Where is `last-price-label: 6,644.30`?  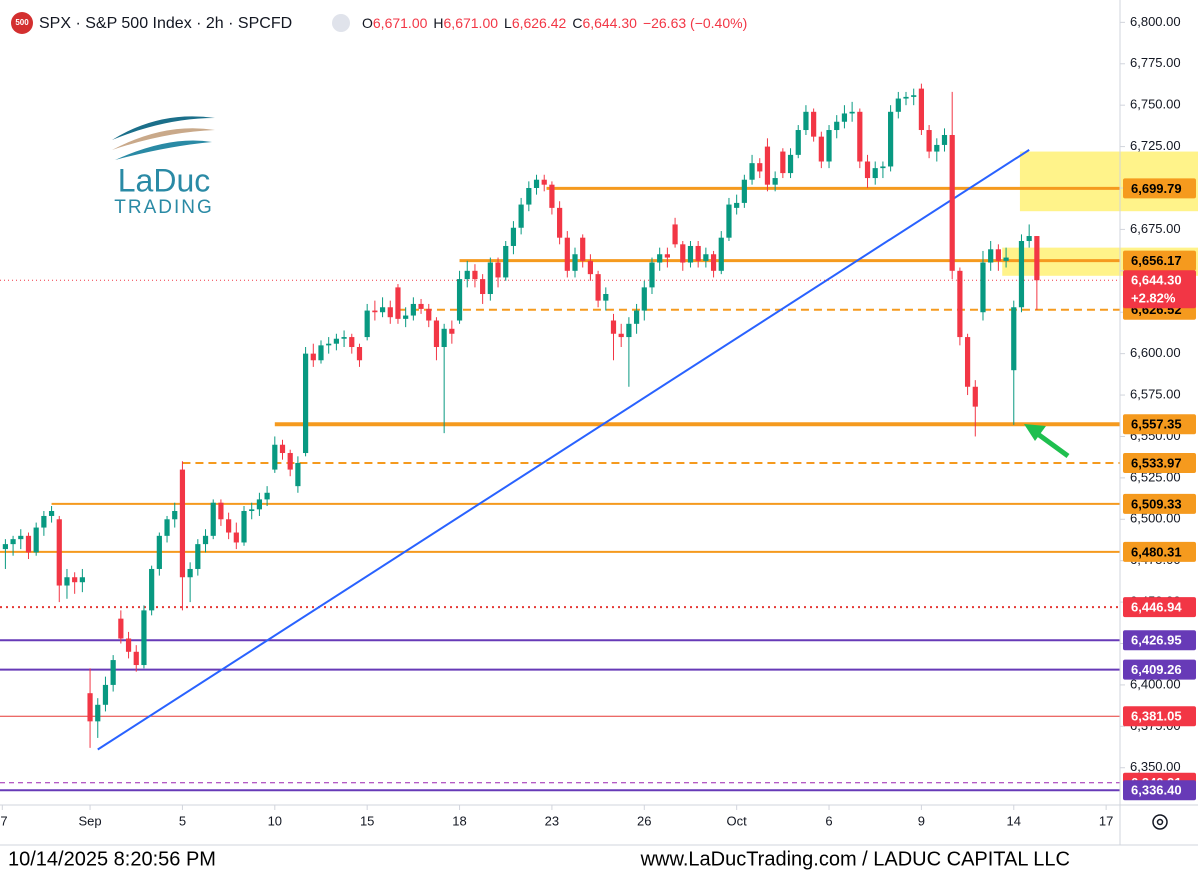 last-price-label: 6,644.30 is located at coordinates (1156, 280).